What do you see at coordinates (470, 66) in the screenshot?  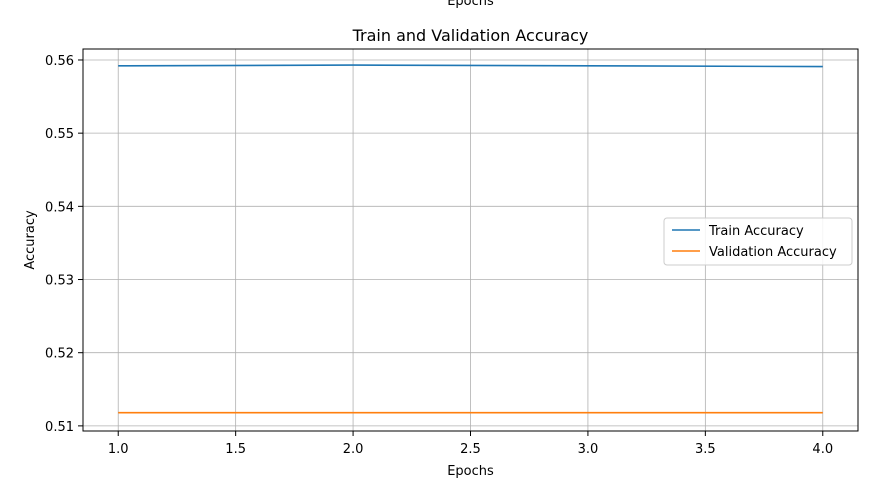 I see `series-line-train` at bounding box center [470, 66].